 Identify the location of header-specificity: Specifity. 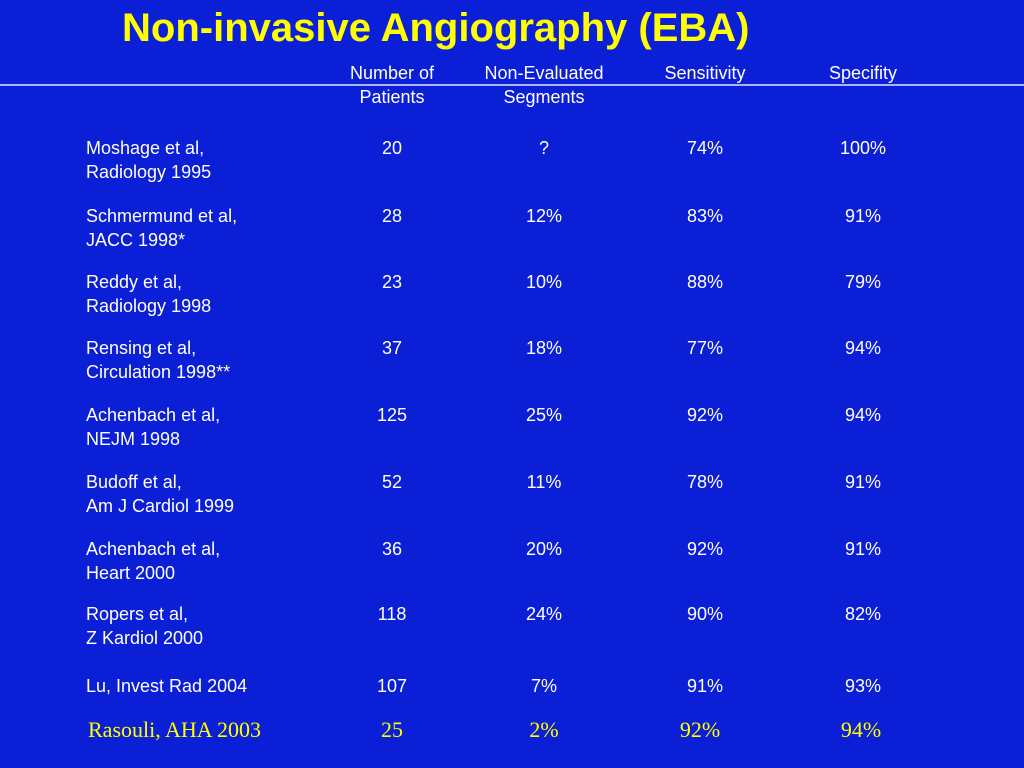
(863, 73).